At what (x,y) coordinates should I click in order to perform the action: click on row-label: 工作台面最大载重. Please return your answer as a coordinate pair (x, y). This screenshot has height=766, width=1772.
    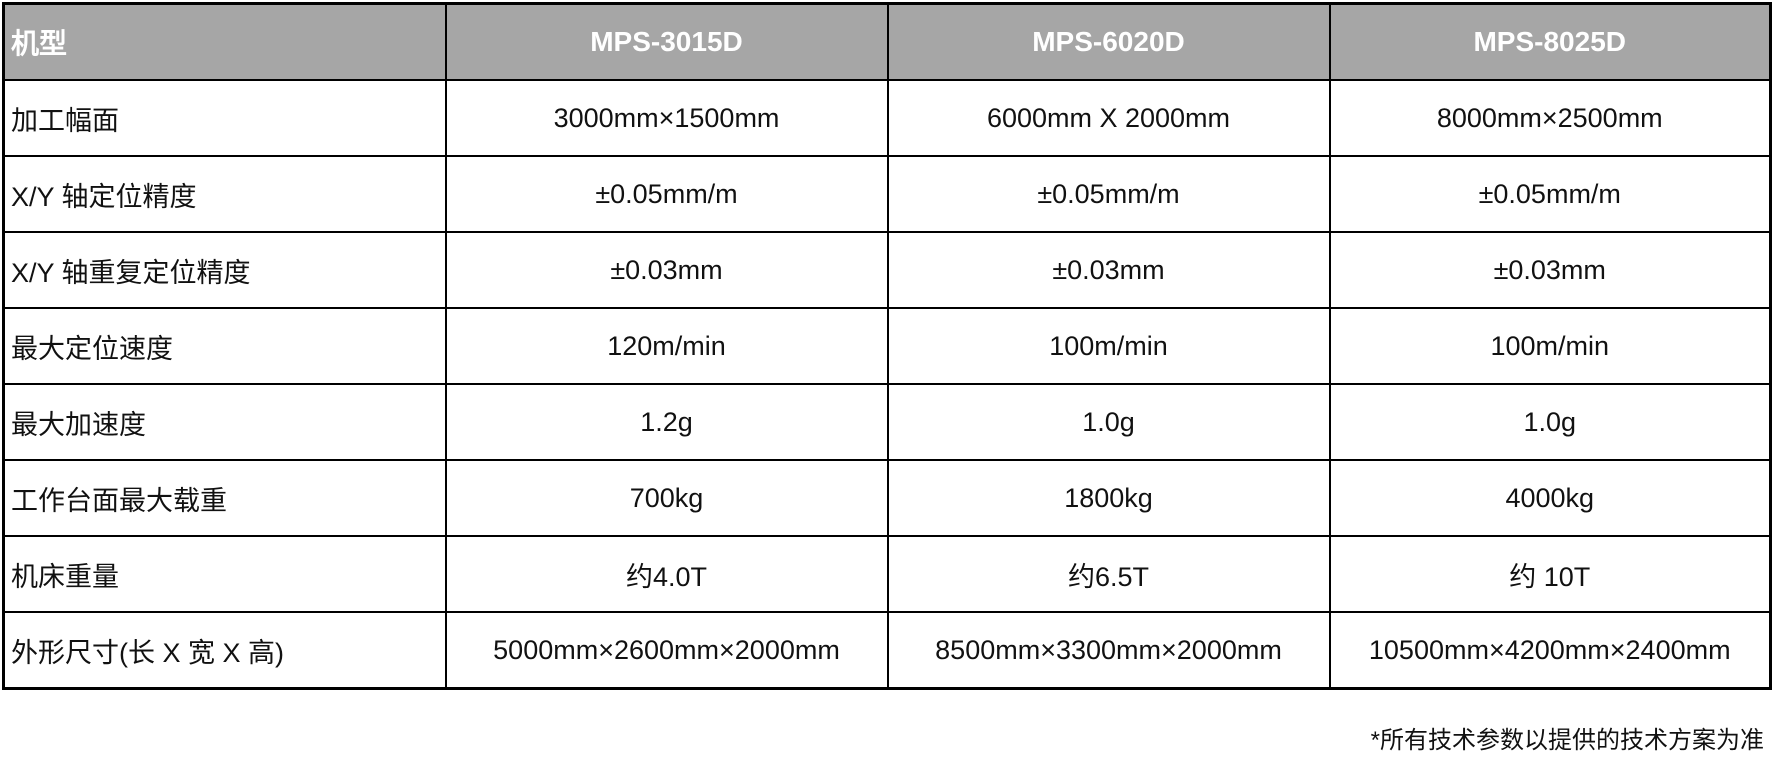
    Looking at the image, I should click on (224, 498).